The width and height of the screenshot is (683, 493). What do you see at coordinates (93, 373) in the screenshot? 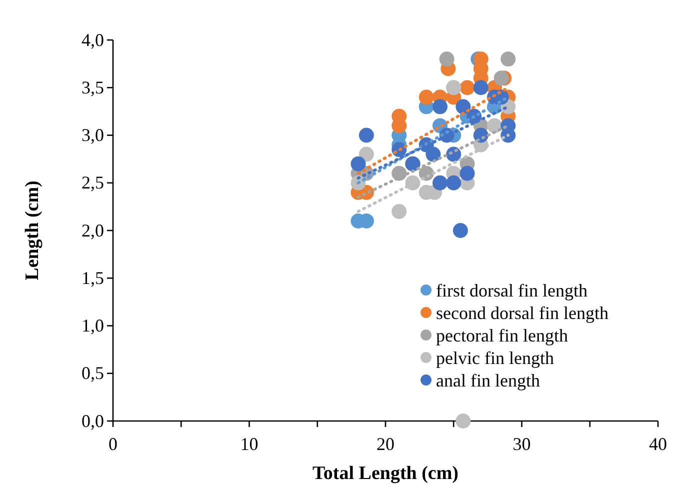
I see `y-tick-label: 0,5` at bounding box center [93, 373].